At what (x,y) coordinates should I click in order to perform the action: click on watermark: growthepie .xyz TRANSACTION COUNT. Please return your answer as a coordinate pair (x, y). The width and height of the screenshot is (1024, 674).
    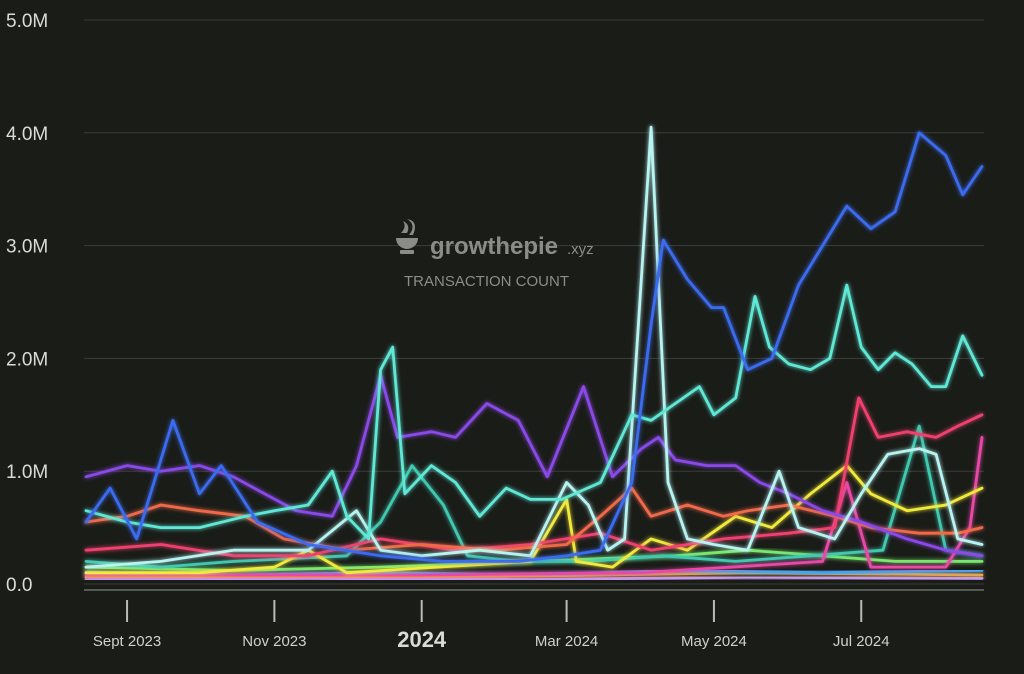
    Looking at the image, I should click on (495, 254).